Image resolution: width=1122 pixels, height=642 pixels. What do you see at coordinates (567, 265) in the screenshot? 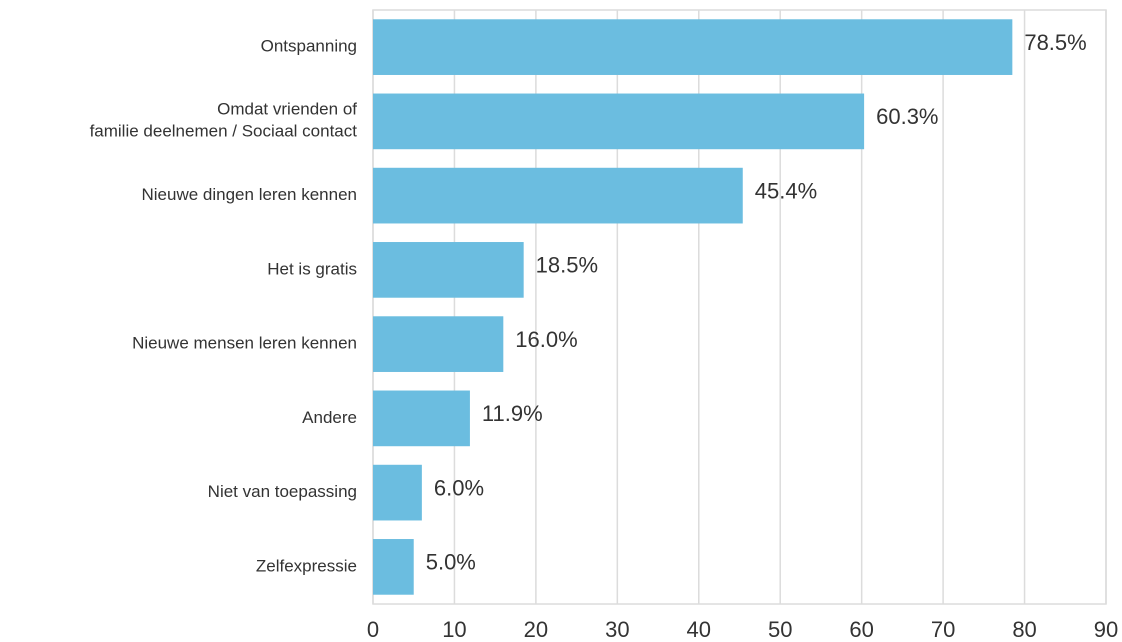
I see `value-label: 18.5%` at bounding box center [567, 265].